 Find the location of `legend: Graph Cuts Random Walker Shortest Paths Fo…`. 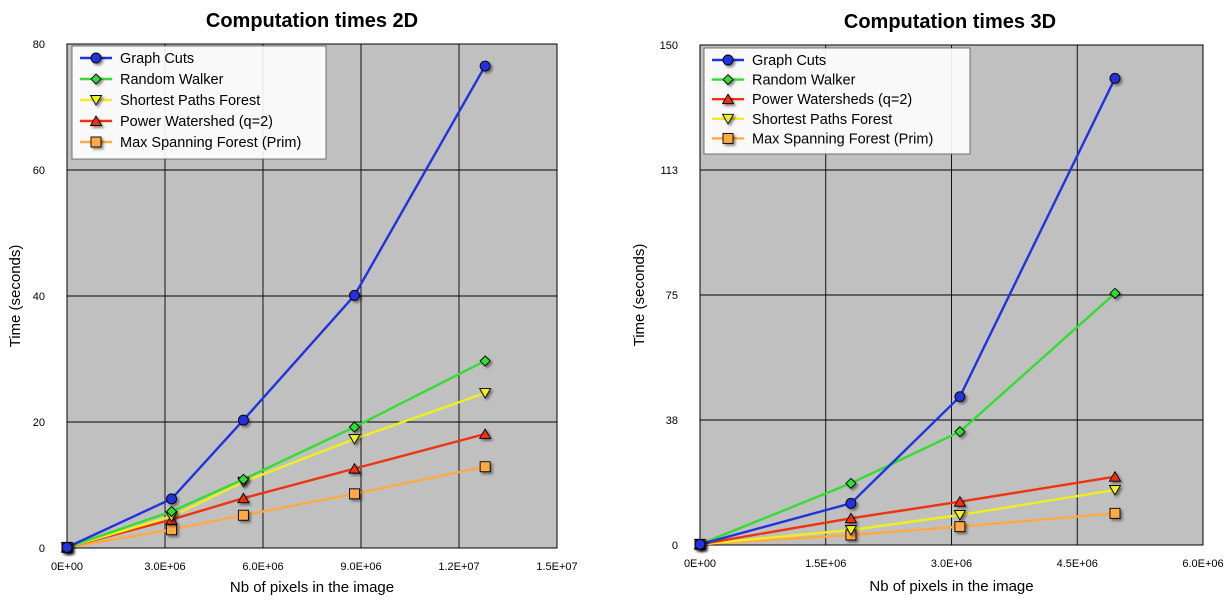

legend: Graph Cuts Random Walker Shortest Paths Fo… is located at coordinates (199, 102).